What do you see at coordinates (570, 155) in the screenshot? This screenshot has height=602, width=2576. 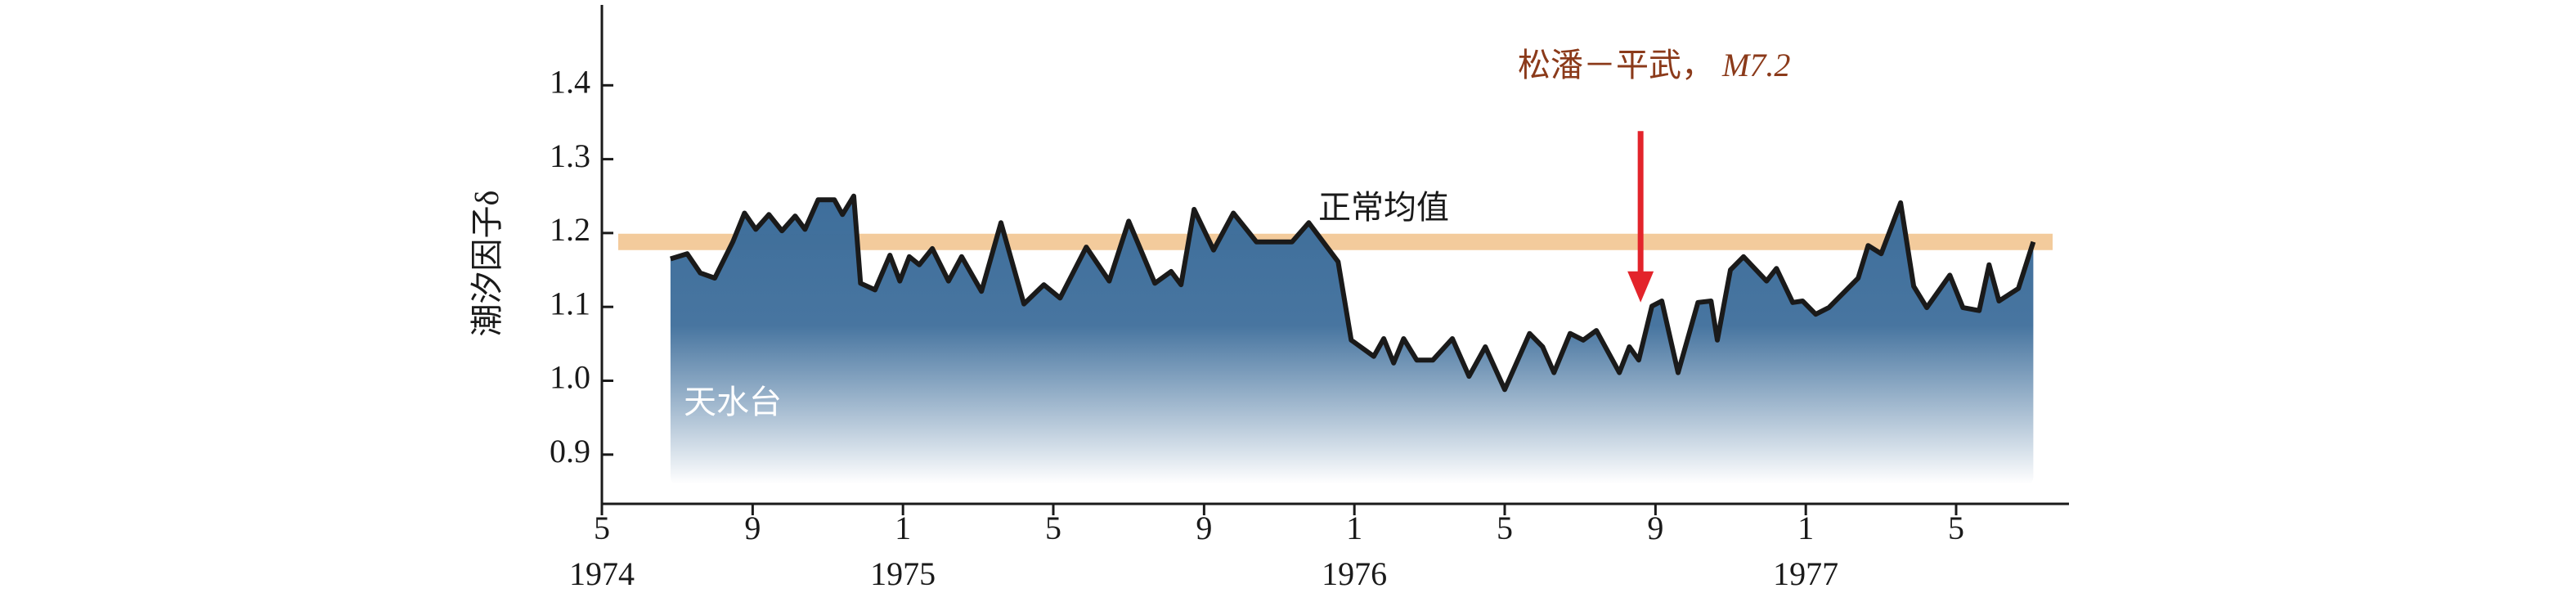 I see `y-tick-label: 1.3` at bounding box center [570, 155].